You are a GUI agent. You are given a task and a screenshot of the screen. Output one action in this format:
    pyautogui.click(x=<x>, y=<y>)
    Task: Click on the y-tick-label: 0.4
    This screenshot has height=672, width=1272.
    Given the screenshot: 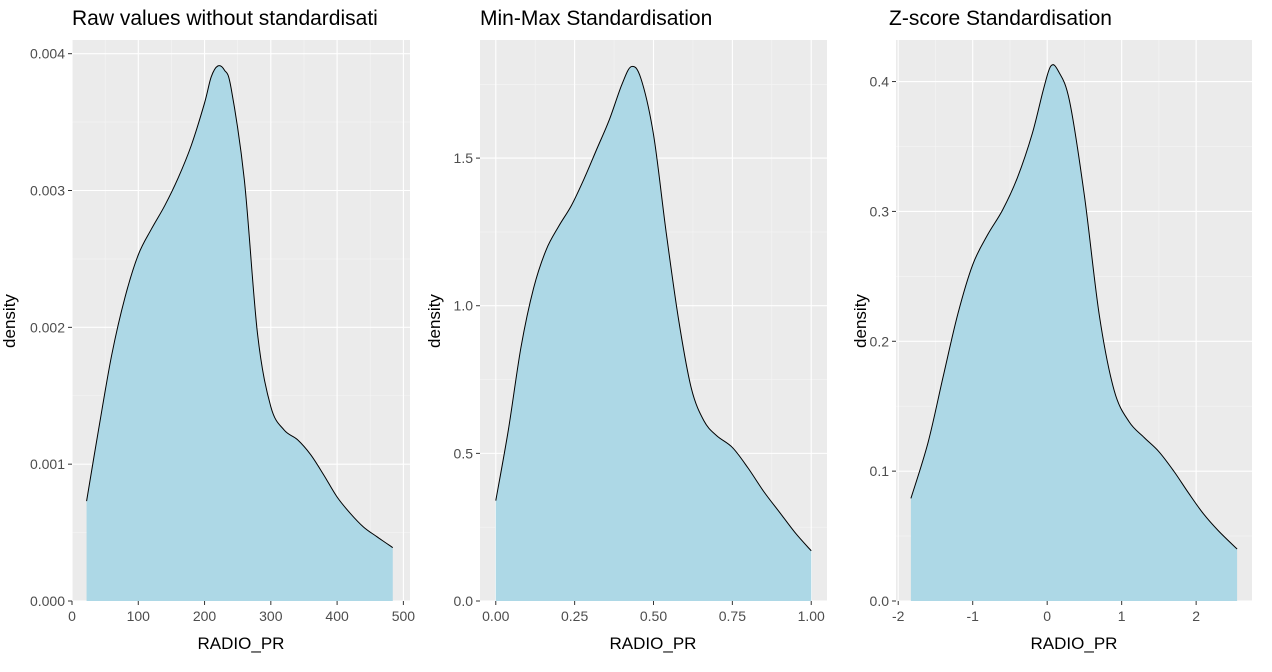 What is the action you would take?
    pyautogui.click(x=880, y=82)
    